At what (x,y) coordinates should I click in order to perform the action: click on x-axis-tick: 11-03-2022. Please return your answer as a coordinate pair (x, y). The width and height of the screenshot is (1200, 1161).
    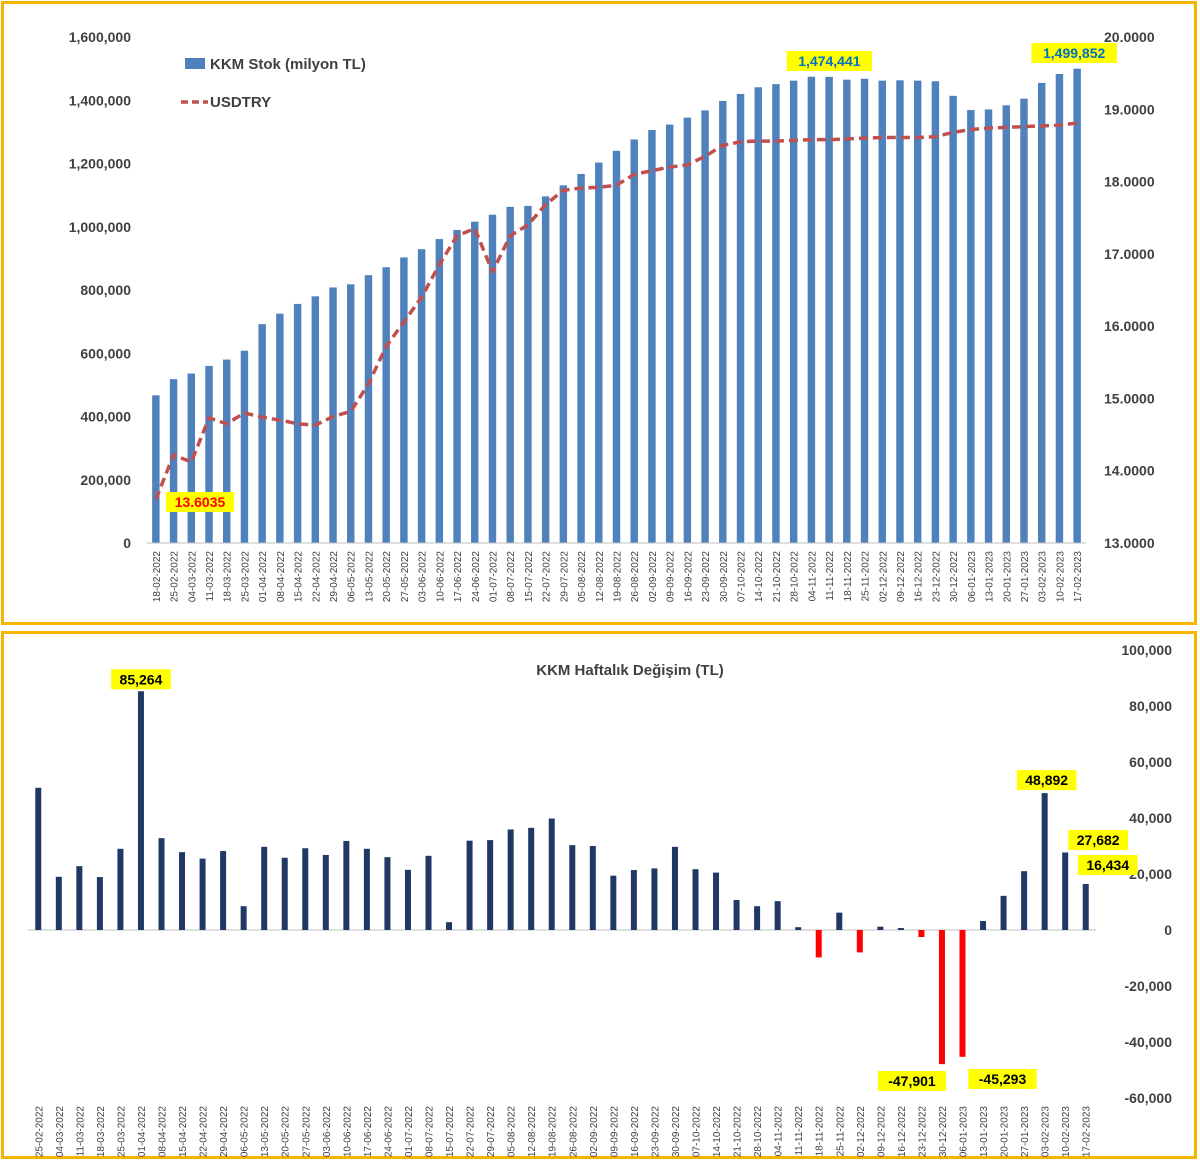
    Looking at the image, I should click on (80, 1131).